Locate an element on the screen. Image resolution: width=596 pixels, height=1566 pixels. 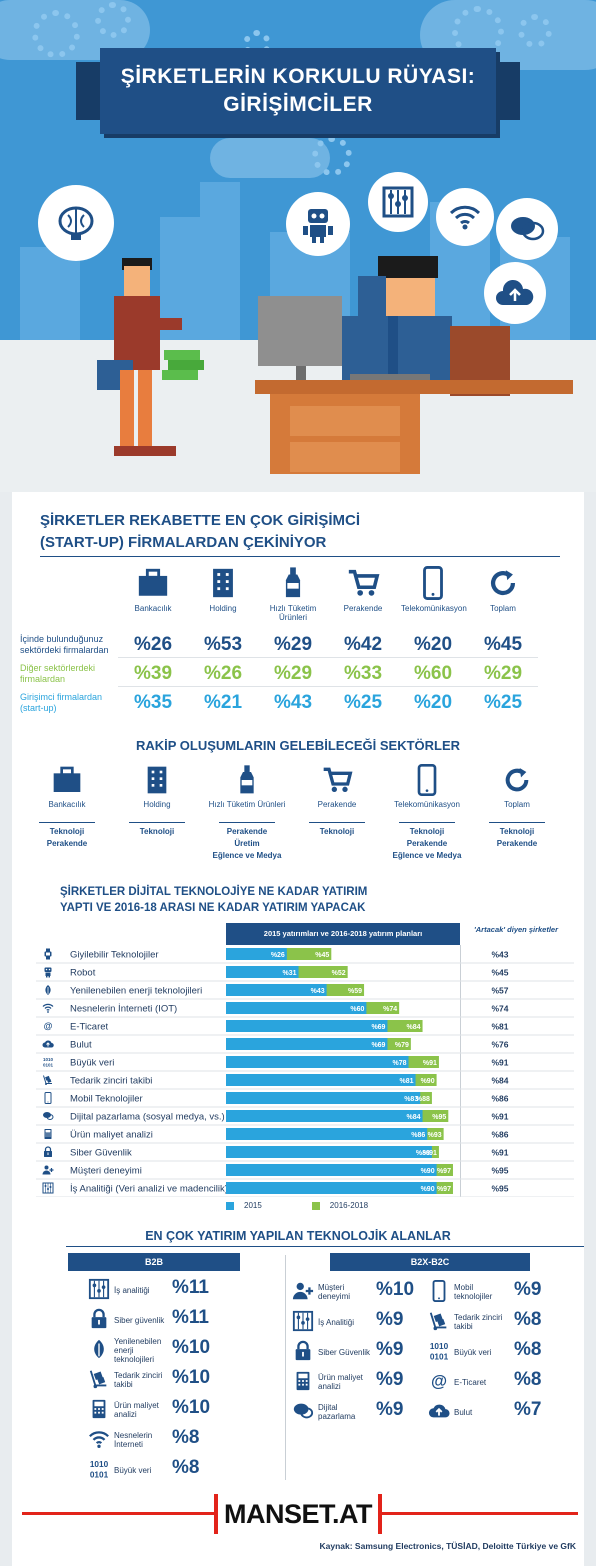
category-label: Ürün maliyet analizi is located at coordinates (111, 1135).